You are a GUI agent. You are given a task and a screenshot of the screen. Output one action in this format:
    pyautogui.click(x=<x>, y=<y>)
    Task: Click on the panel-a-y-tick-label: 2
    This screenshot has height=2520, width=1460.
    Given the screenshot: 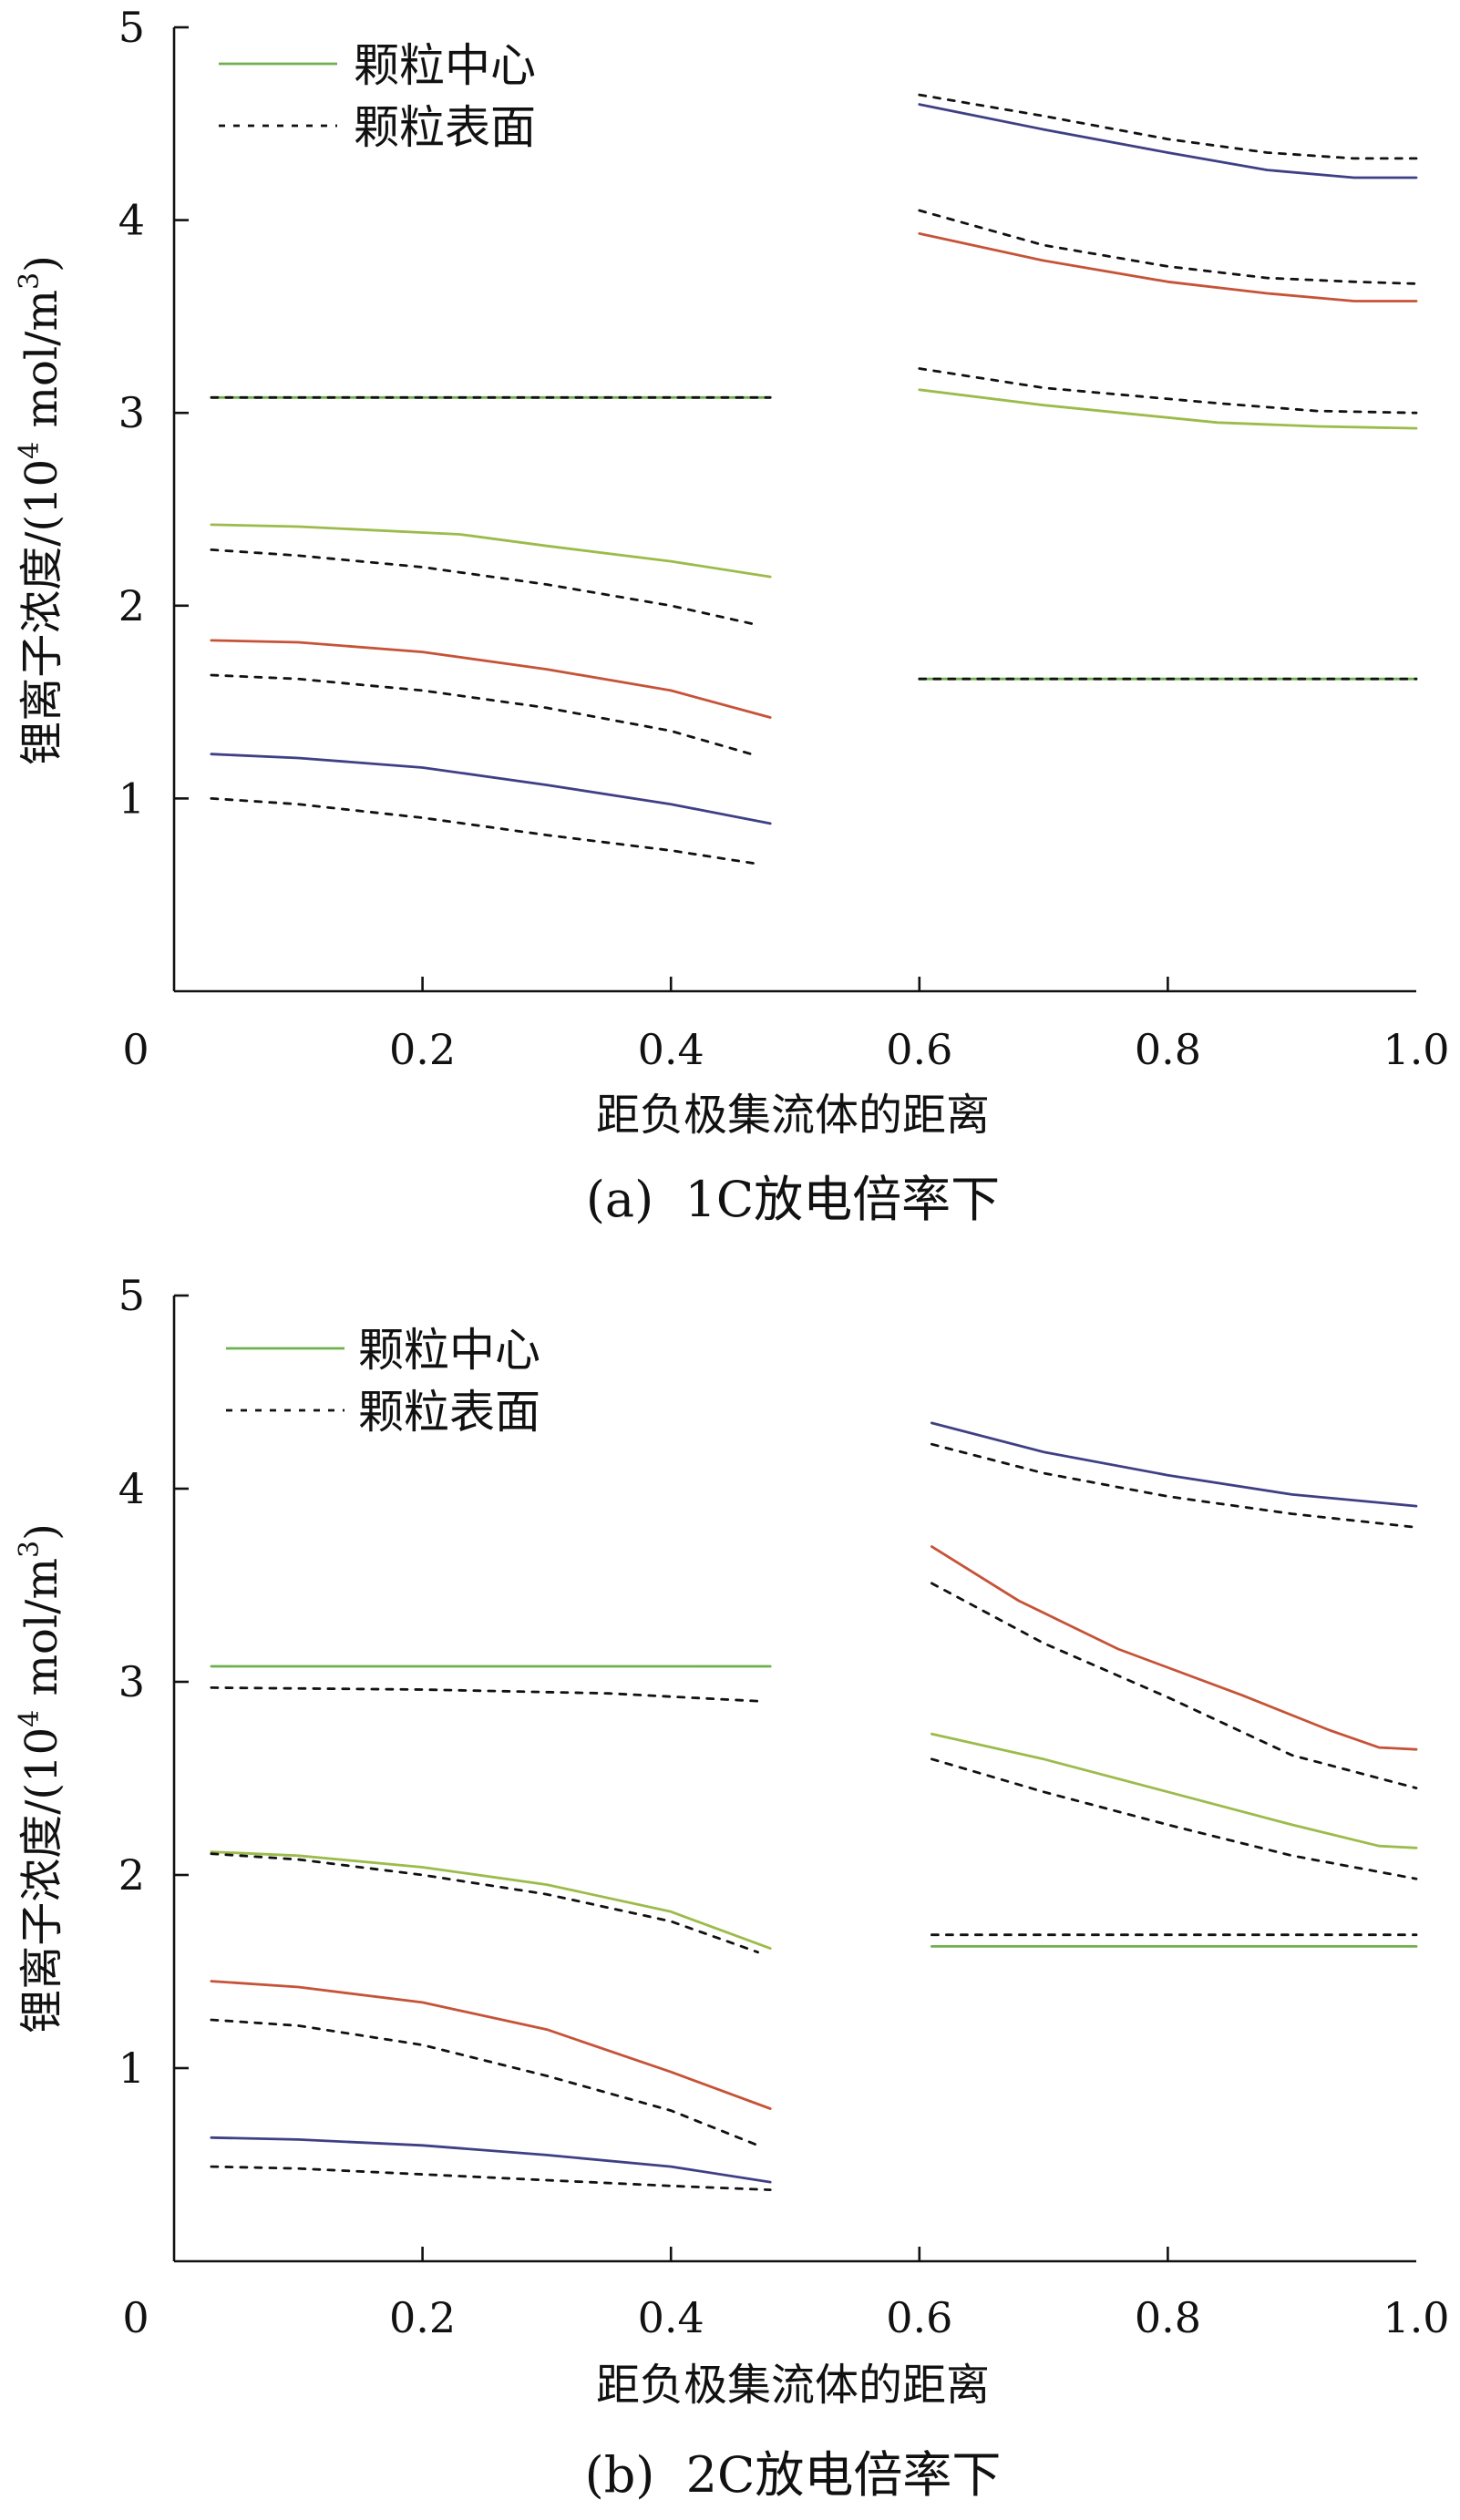 What is the action you would take?
    pyautogui.click(x=131, y=605)
    